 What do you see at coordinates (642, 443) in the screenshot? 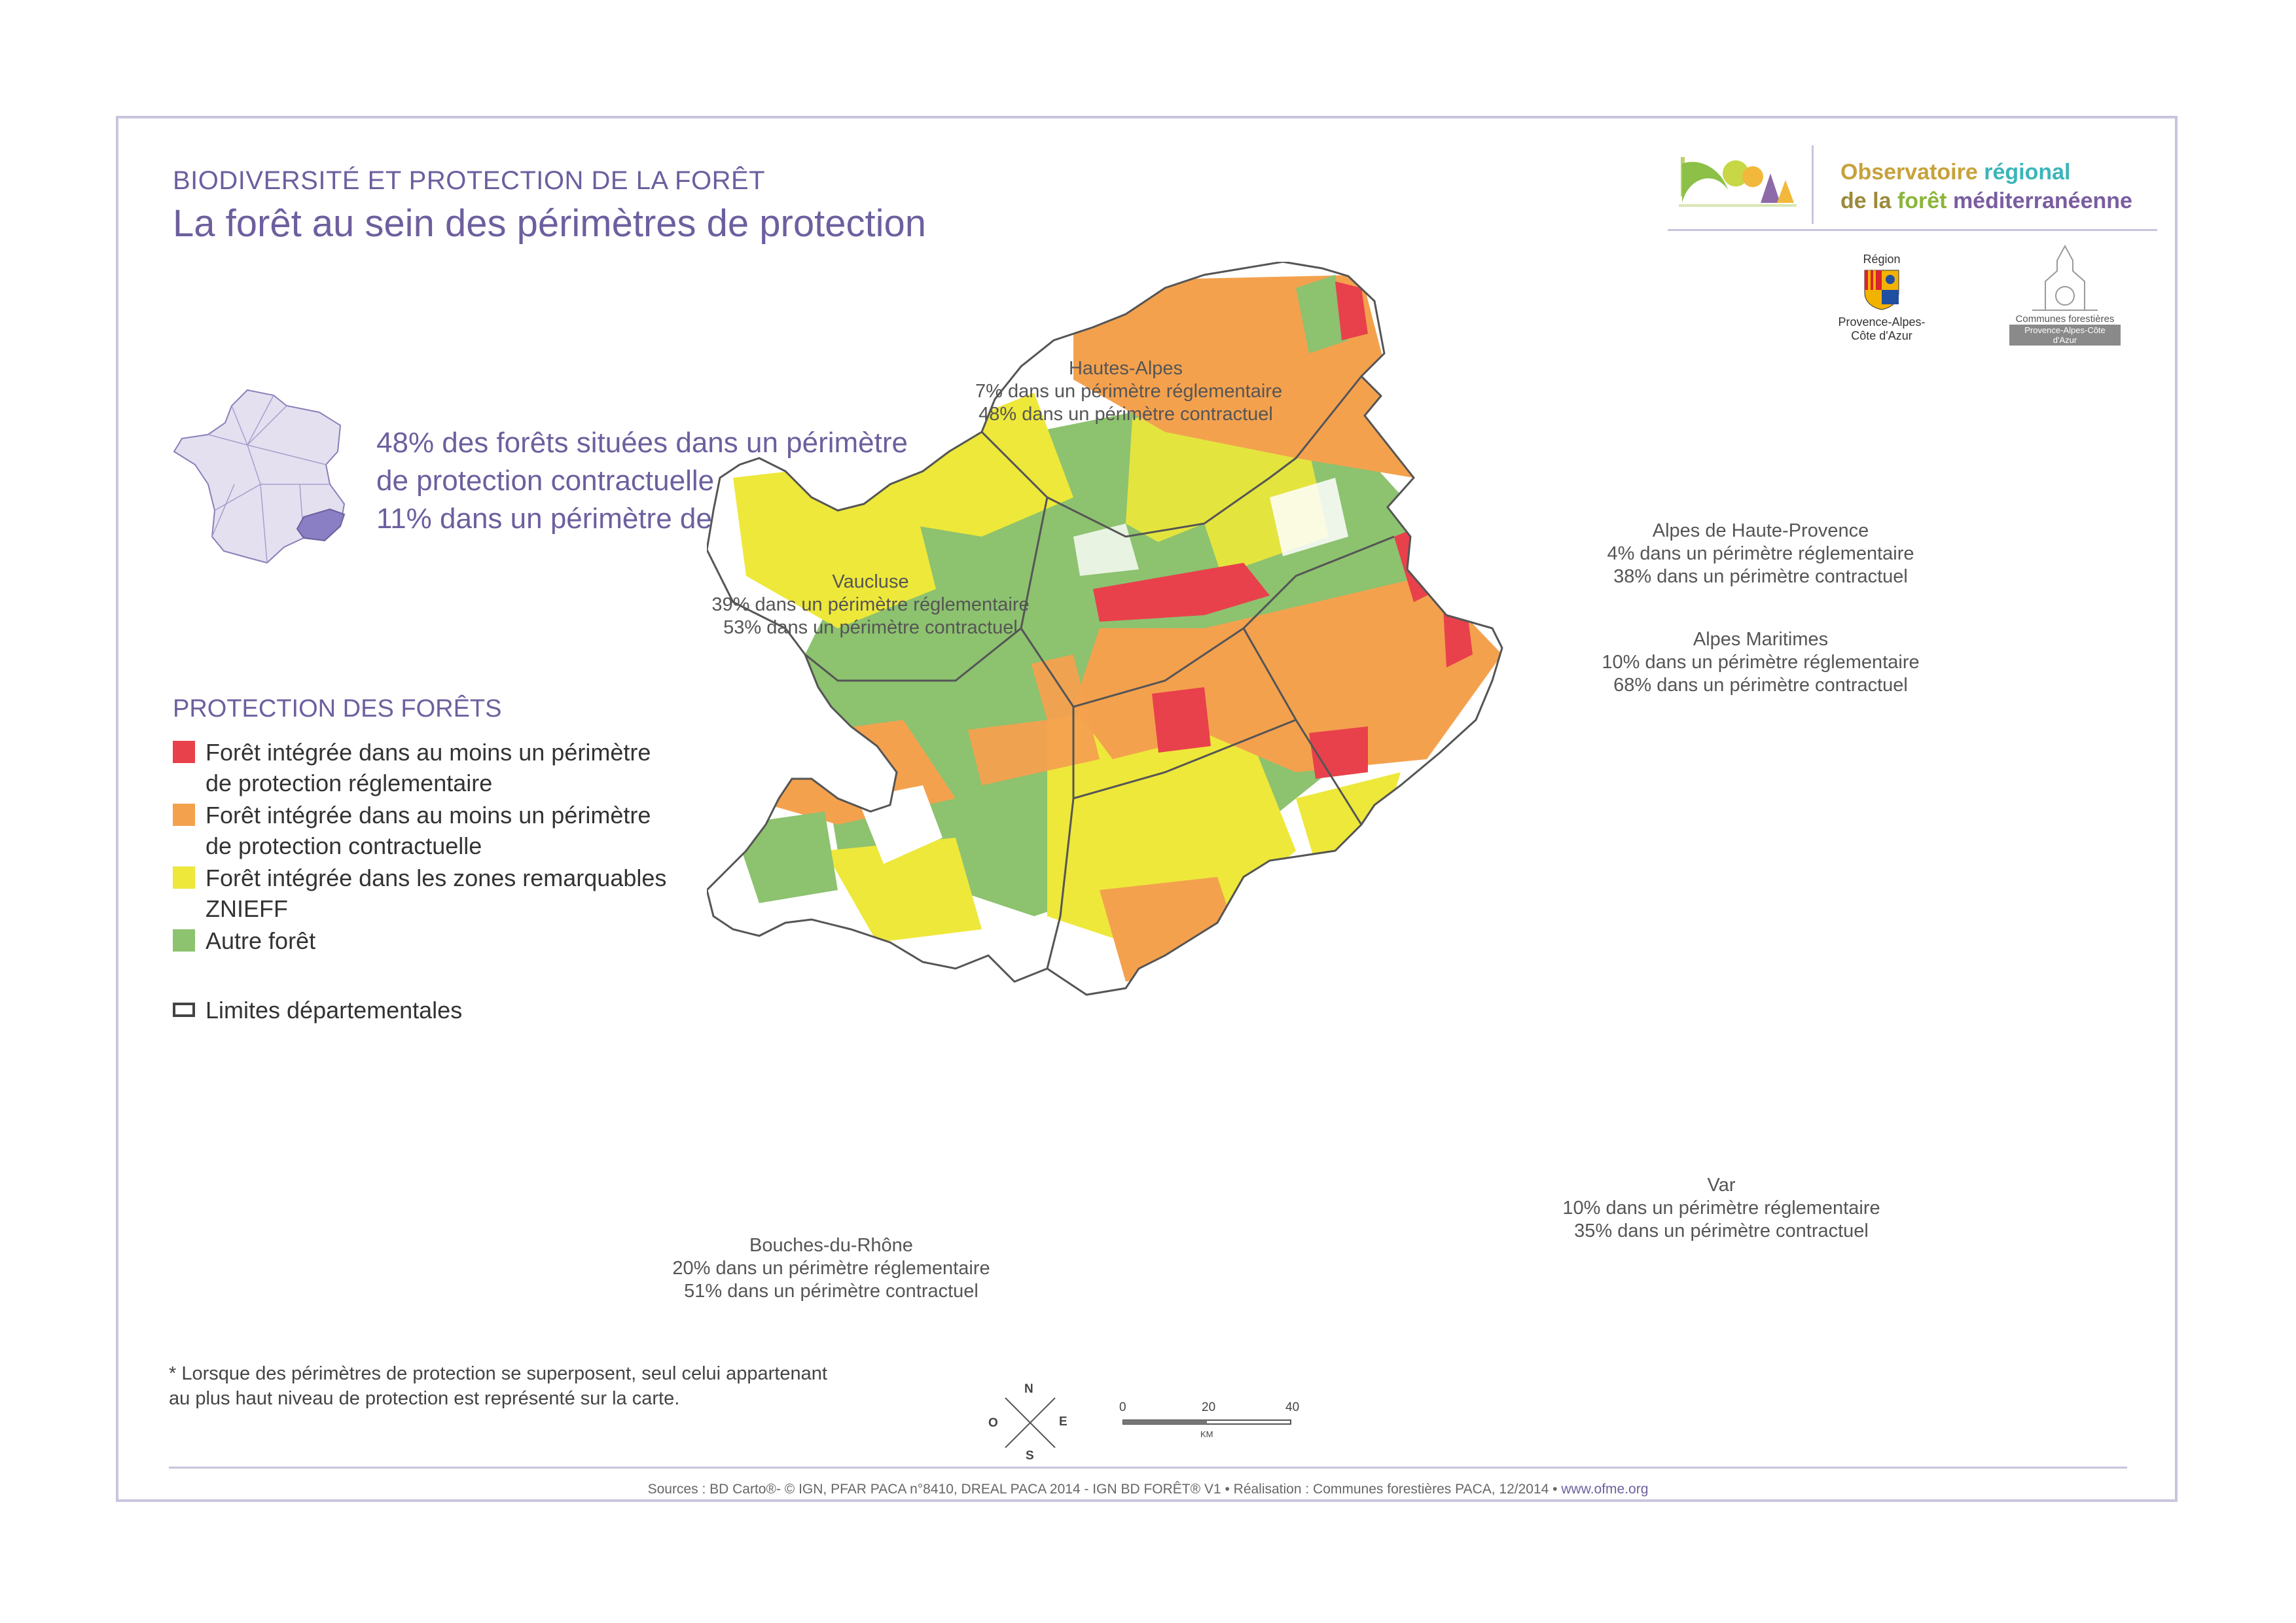
I see `stat-line-1: 48% des forêts situées dans un périmètre` at bounding box center [642, 443].